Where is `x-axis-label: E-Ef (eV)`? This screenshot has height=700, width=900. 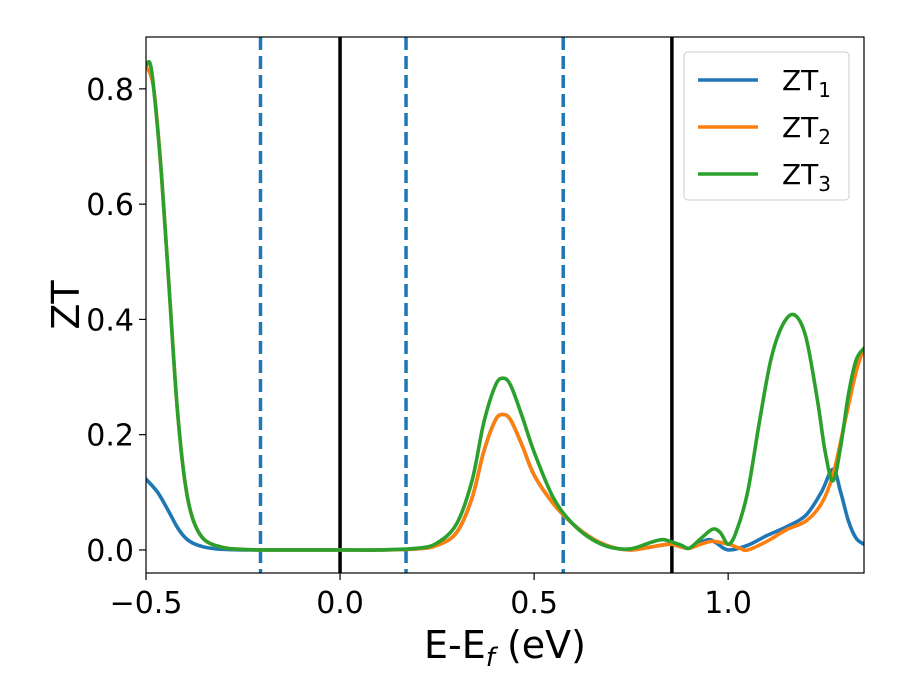
x-axis-label: E-Ef (eV) is located at coordinates (505, 648).